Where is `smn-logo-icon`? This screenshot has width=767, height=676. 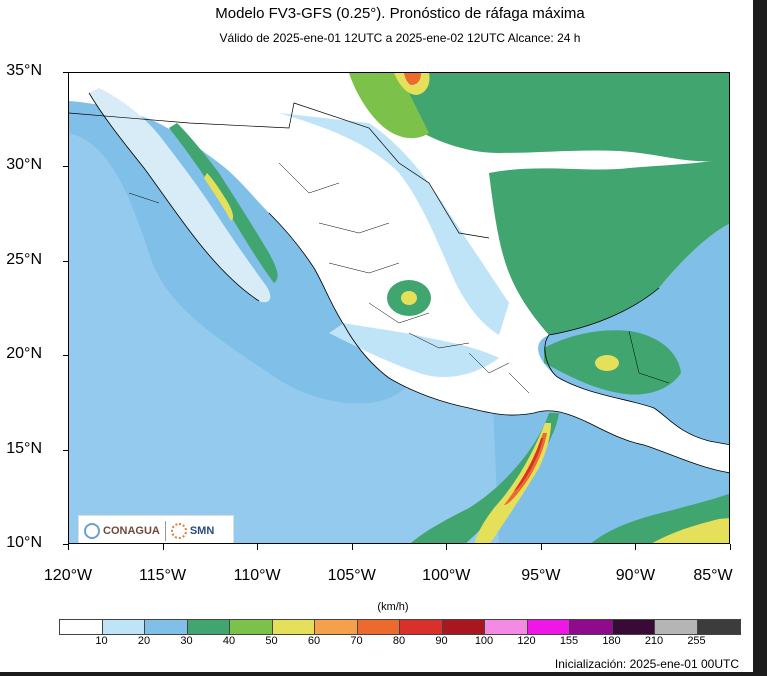 smn-logo-icon is located at coordinates (178, 530).